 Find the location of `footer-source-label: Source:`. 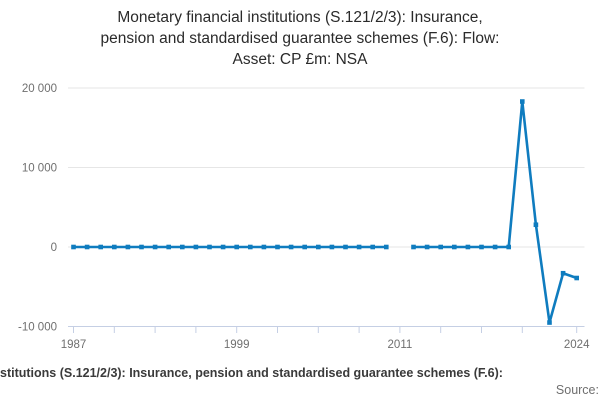

footer-source-label: Source: is located at coordinates (577, 390).